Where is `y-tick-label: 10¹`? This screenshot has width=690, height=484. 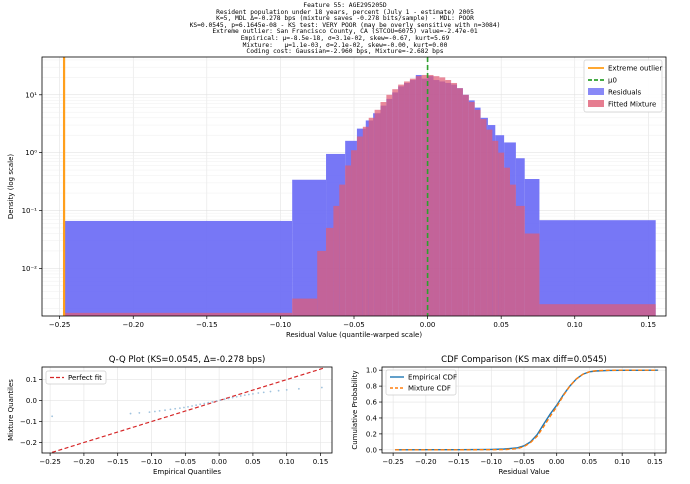
y-tick-label: 10¹ is located at coordinates (31, 95).